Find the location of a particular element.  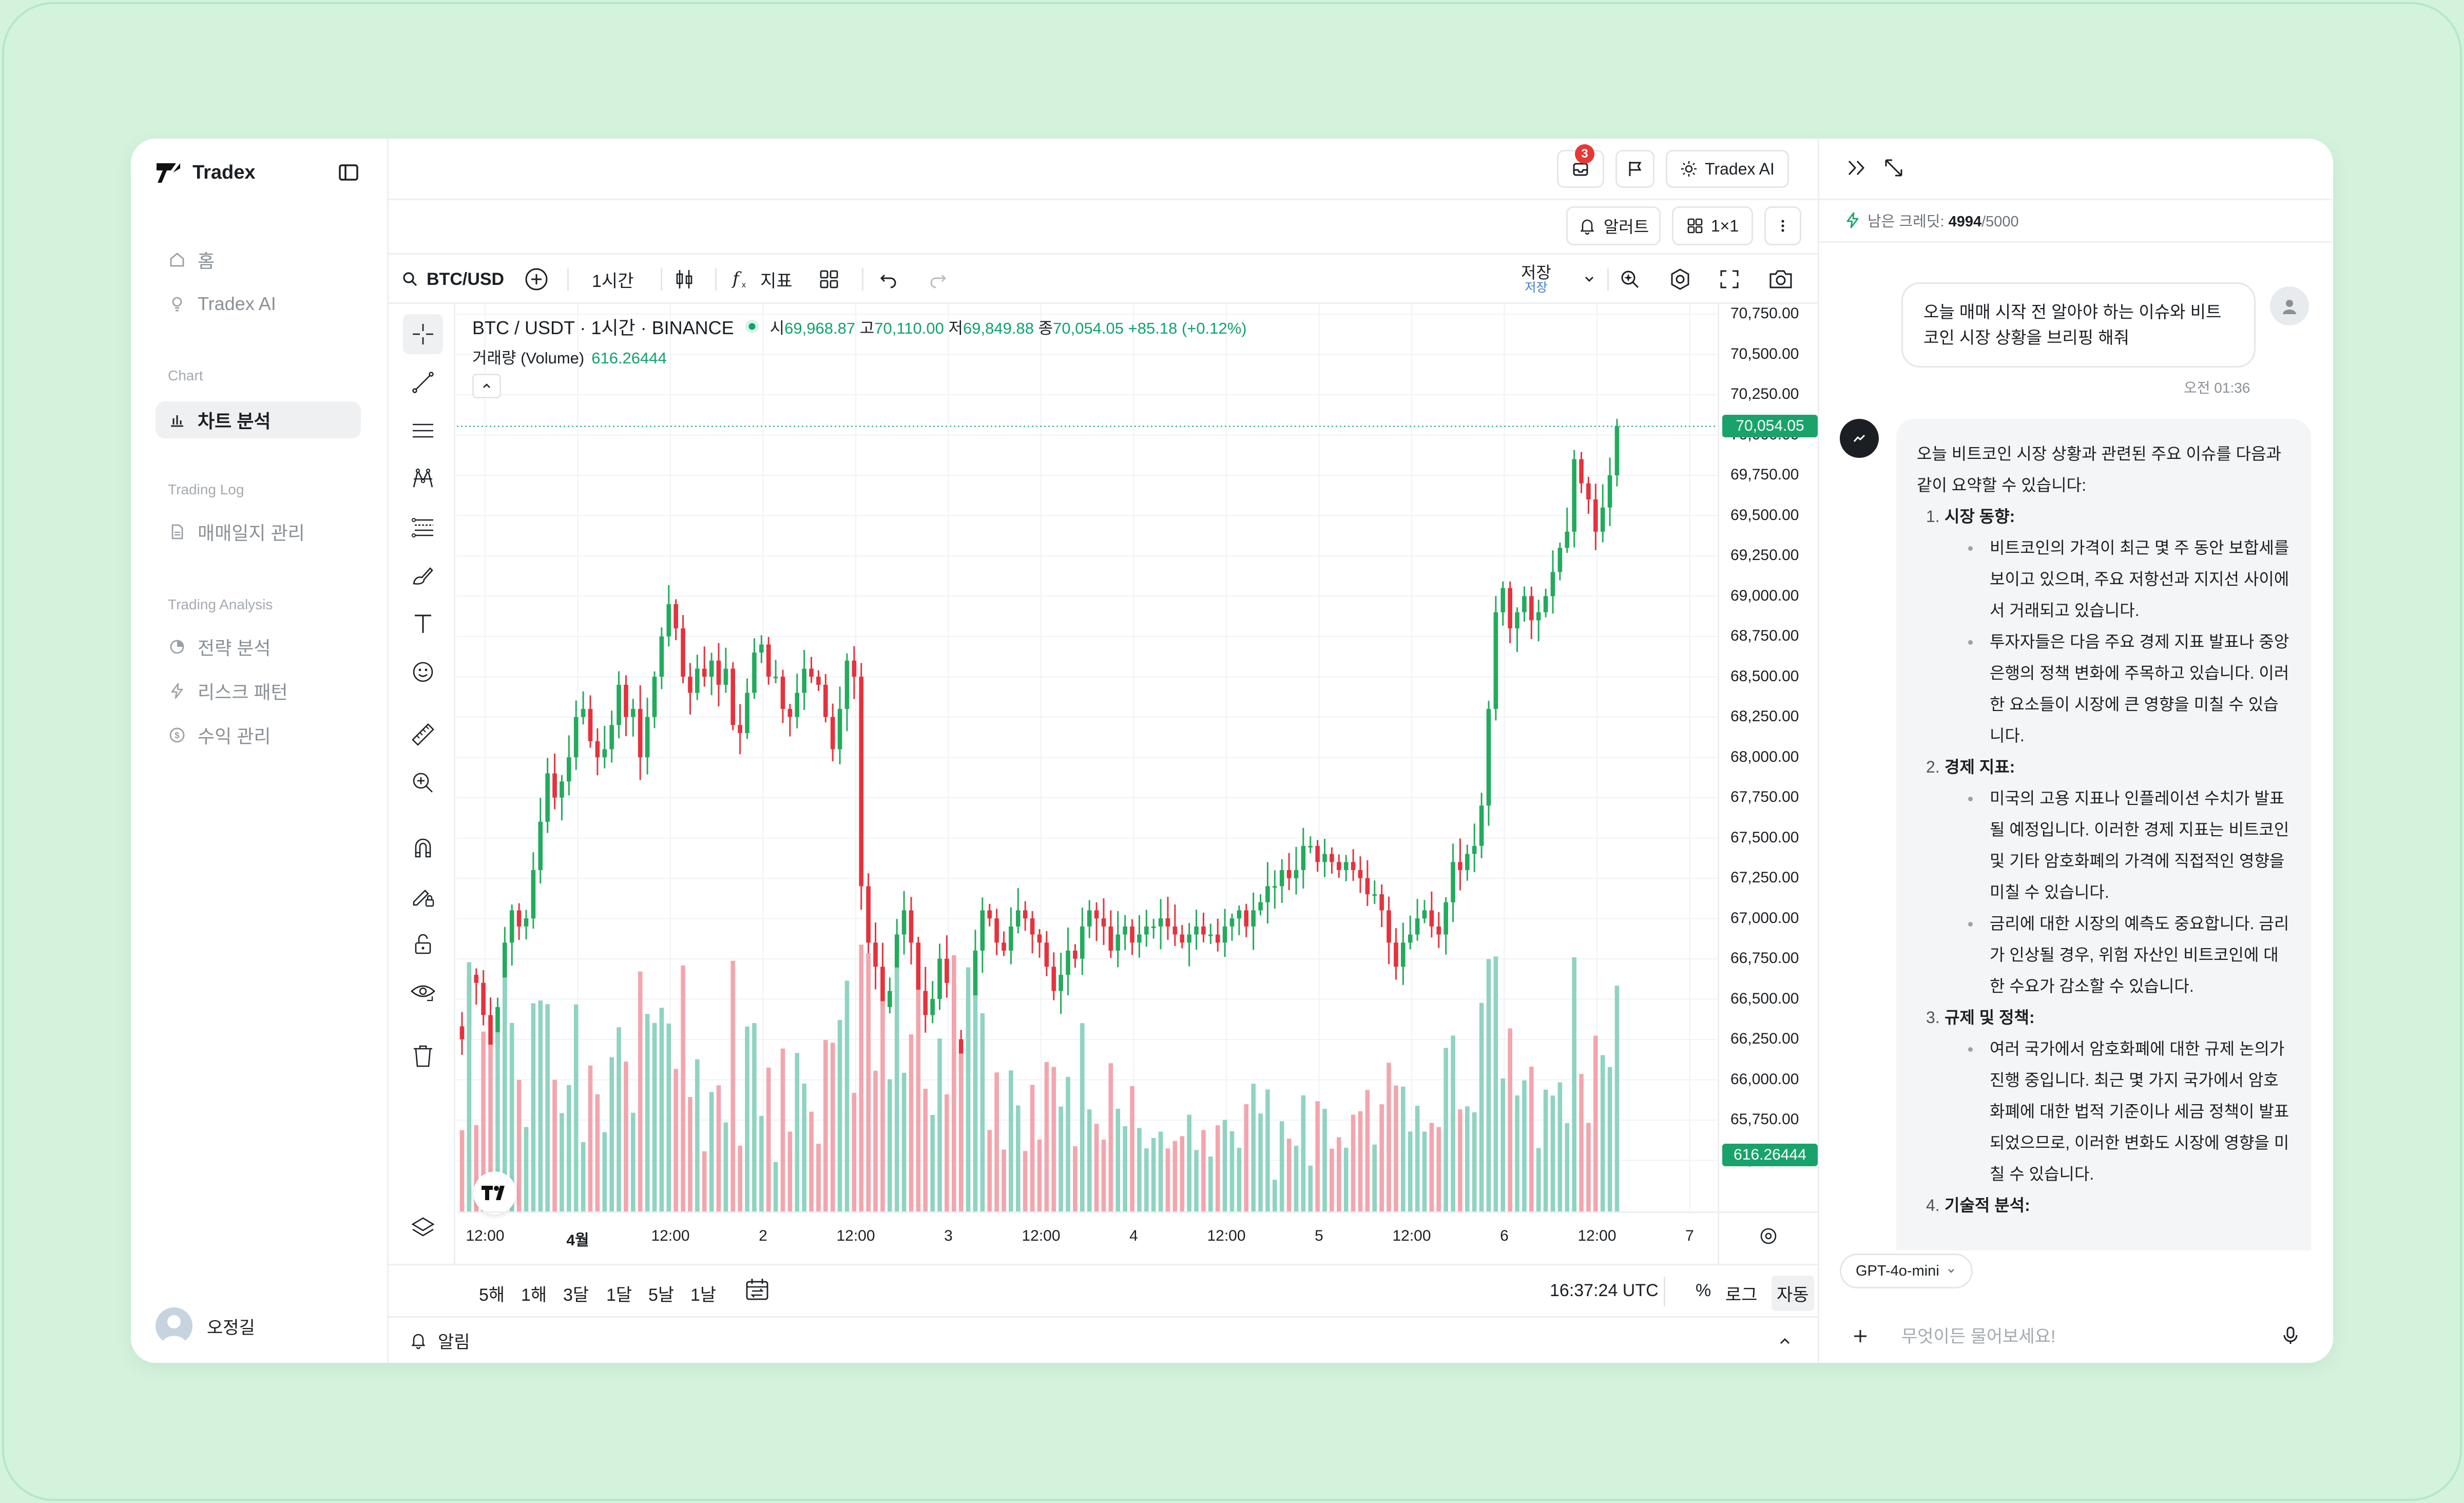

pattern-tool is located at coordinates (423, 479).